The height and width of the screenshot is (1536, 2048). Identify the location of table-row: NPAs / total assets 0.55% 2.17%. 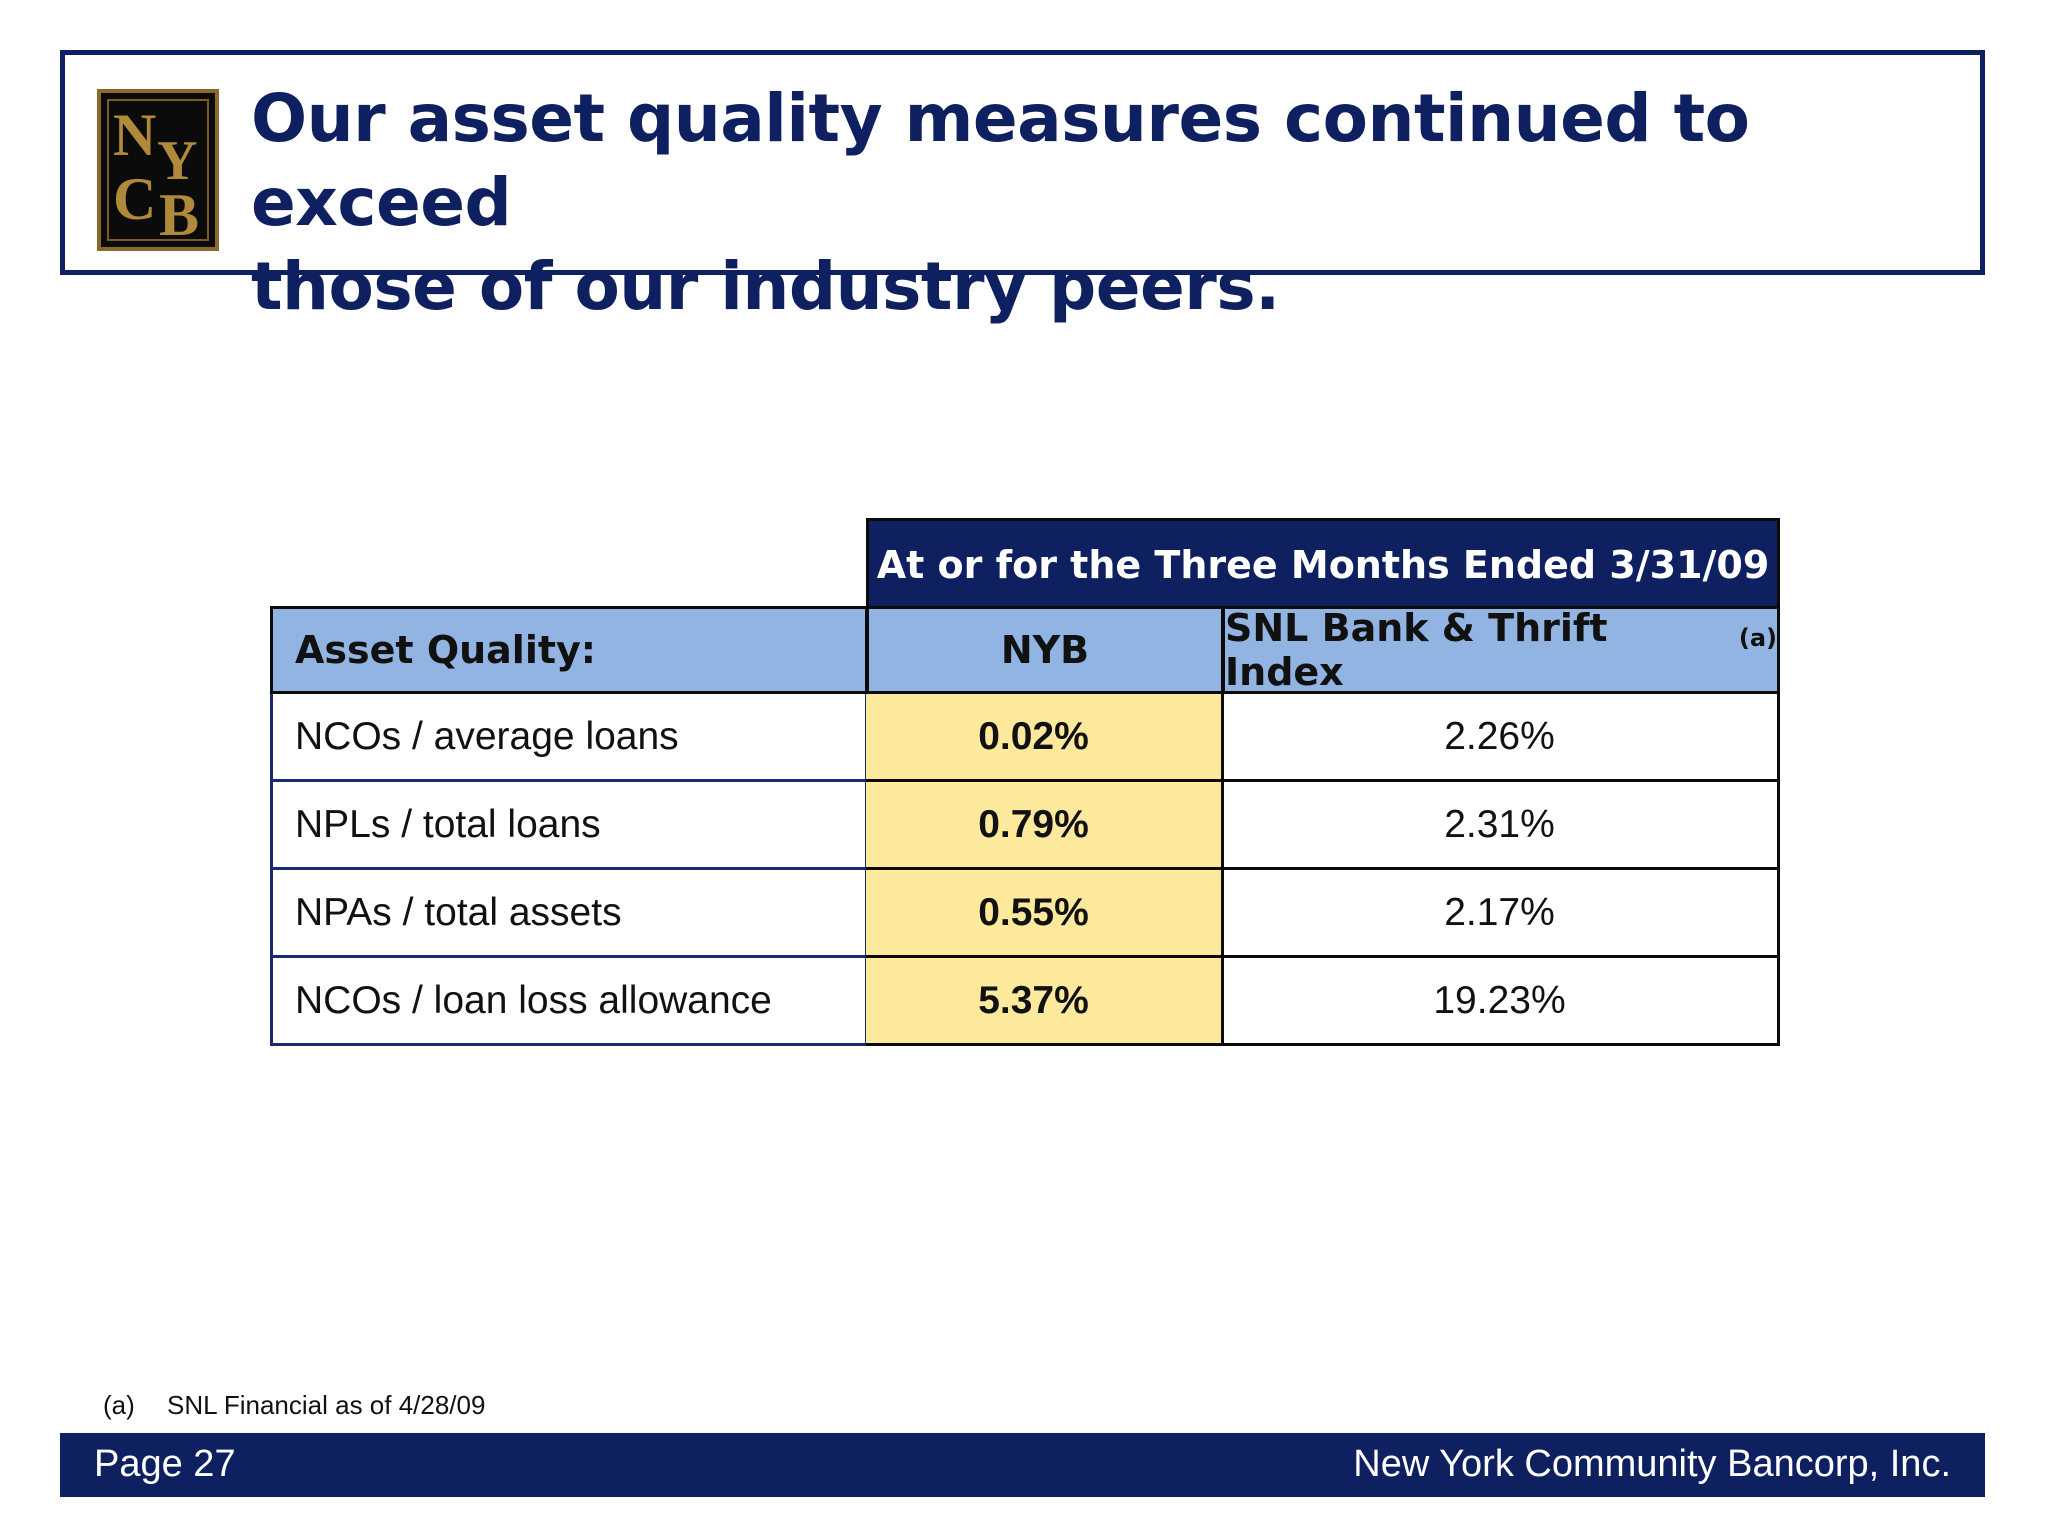
(1025, 914).